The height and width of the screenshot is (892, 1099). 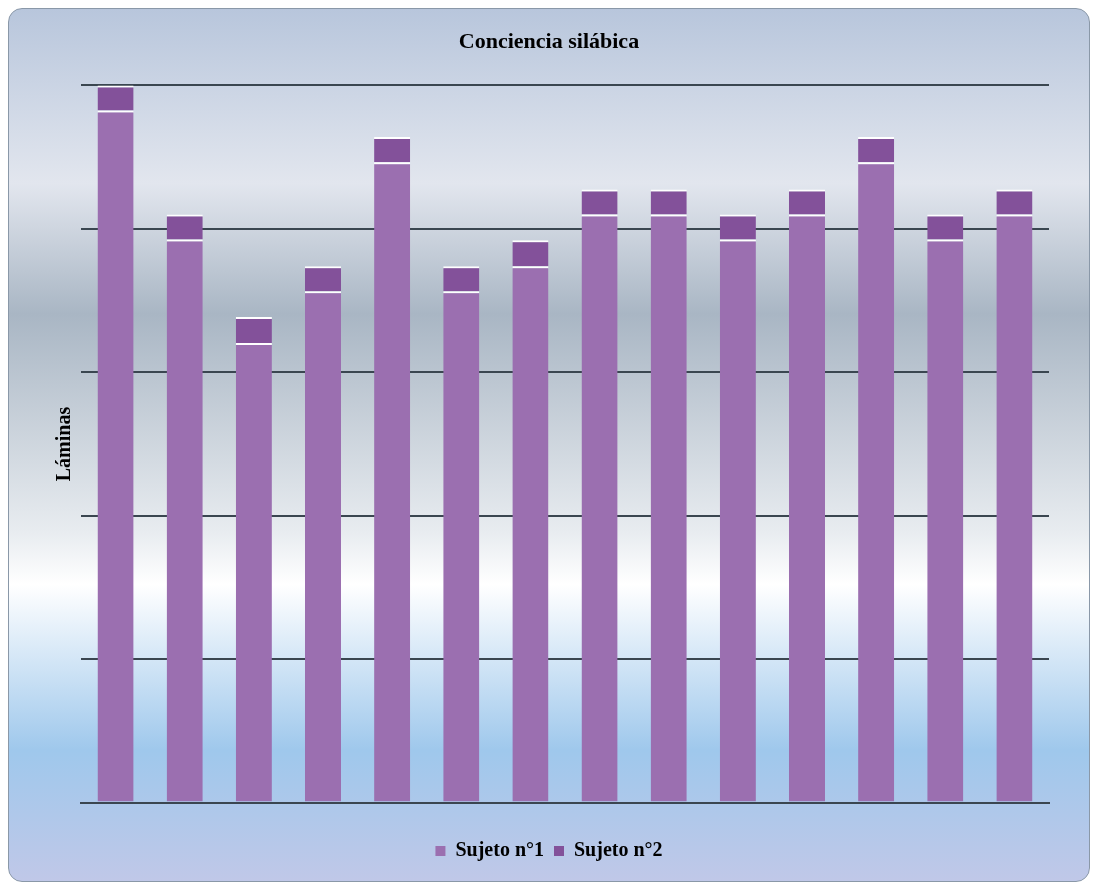 I want to click on y-axis-title: Láminas, so click(x=63, y=444).